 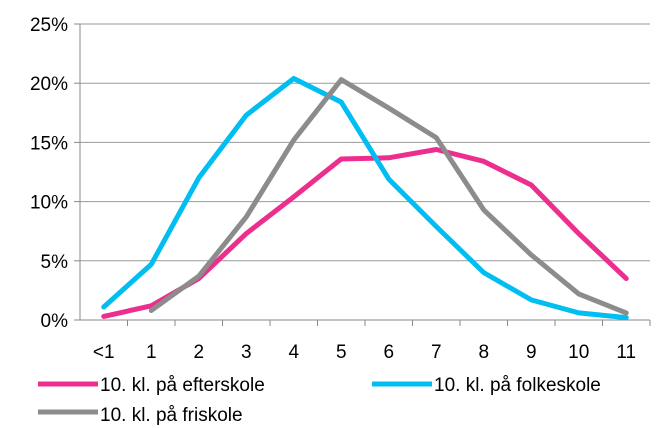 I want to click on legend-label-3: 10. kl. på friskole, so click(x=171, y=415).